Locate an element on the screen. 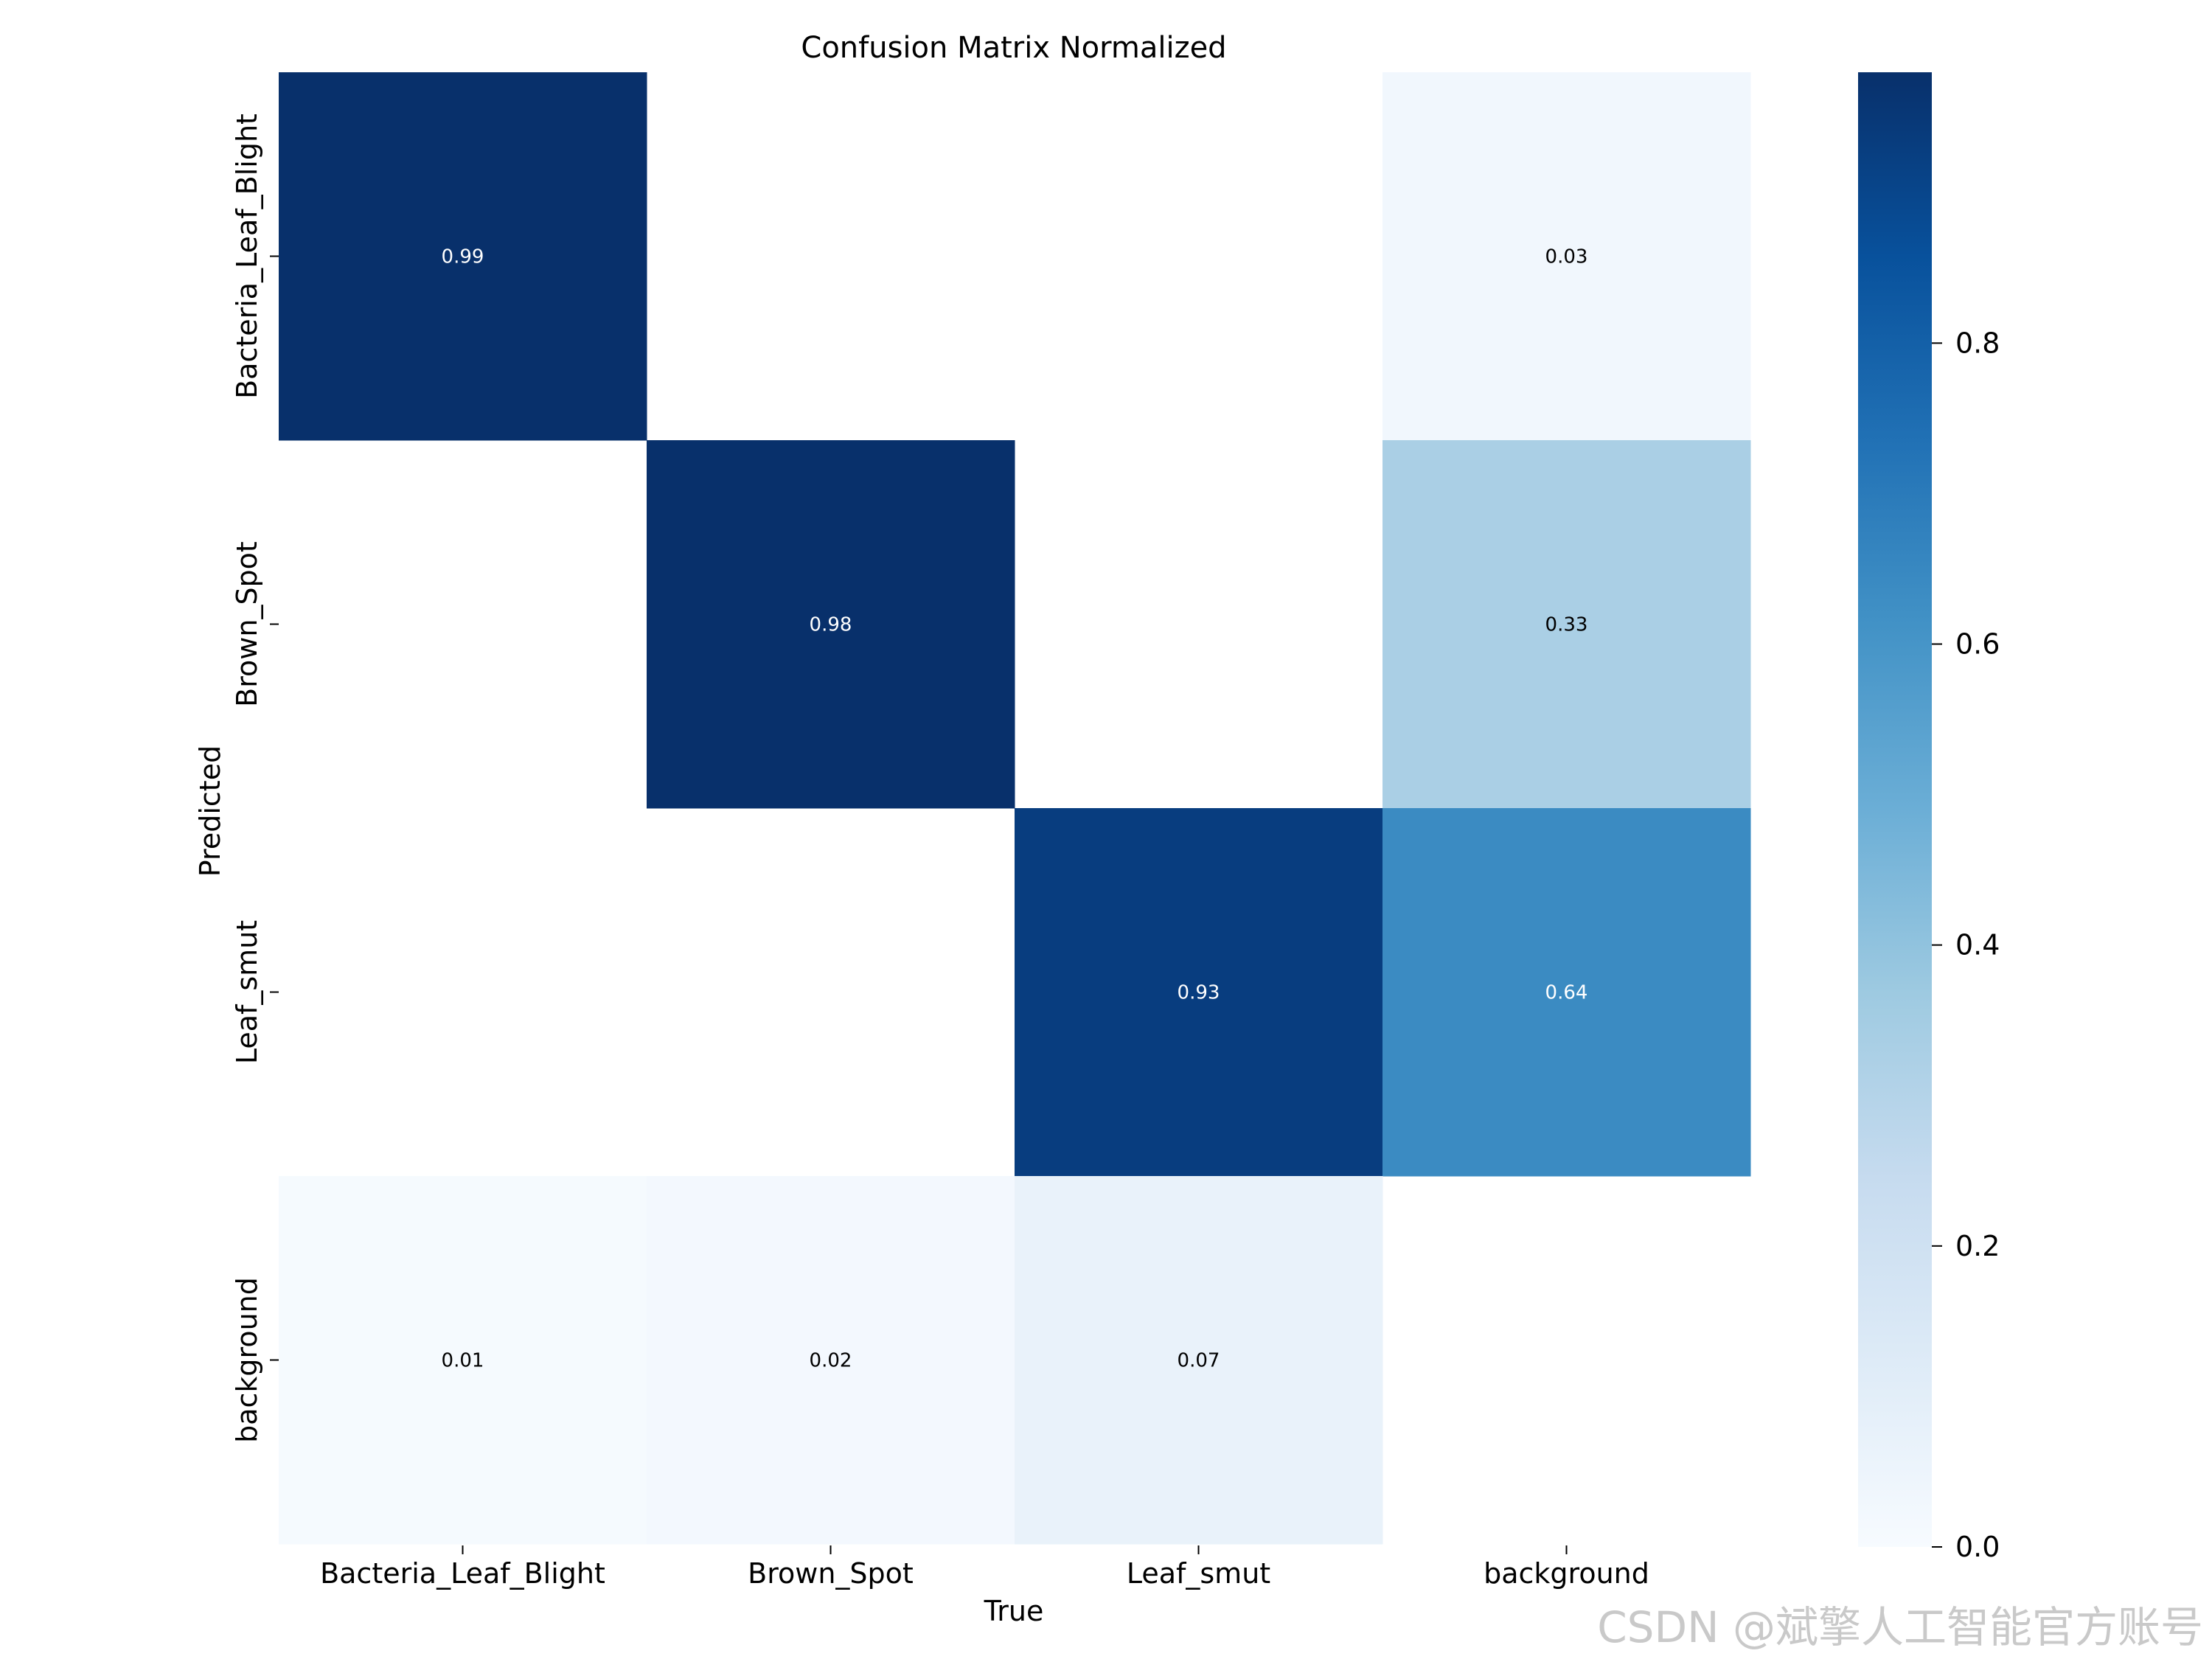  colorbar-ticks: 0.0 0.2 0.4 0.6 0.8 is located at coordinates (1966, 945).